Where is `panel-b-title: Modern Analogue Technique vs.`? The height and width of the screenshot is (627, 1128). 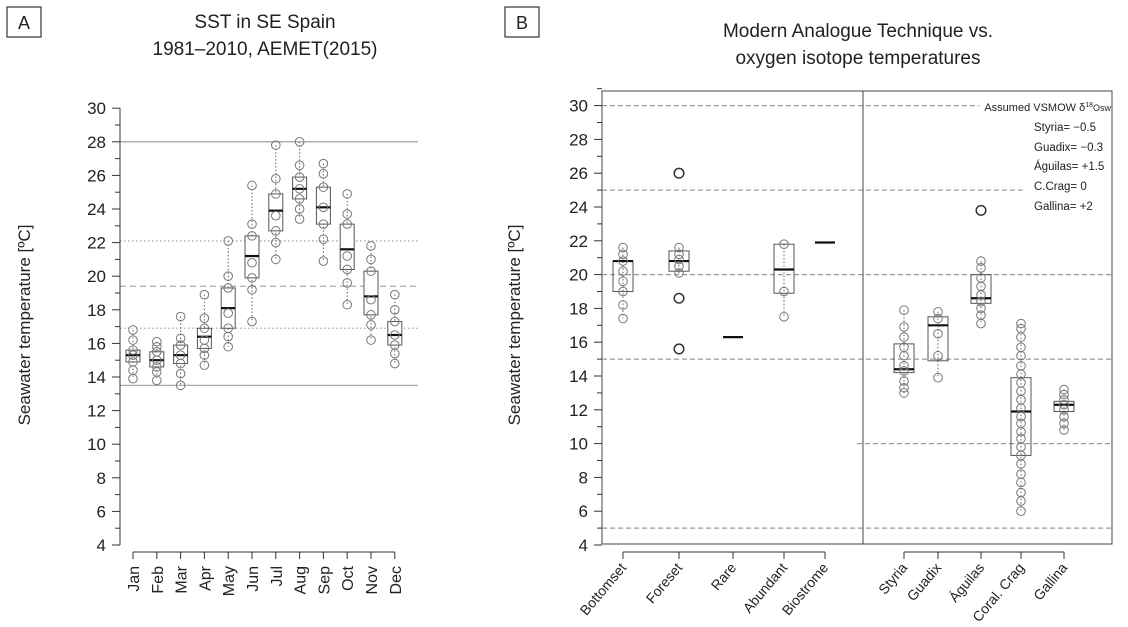 panel-b-title: Modern Analogue Technique vs. is located at coordinates (858, 31).